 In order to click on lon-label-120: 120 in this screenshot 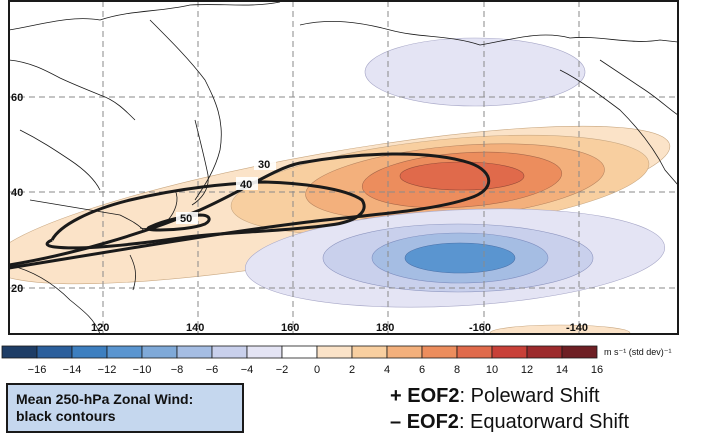, I will do `click(100, 328)`.